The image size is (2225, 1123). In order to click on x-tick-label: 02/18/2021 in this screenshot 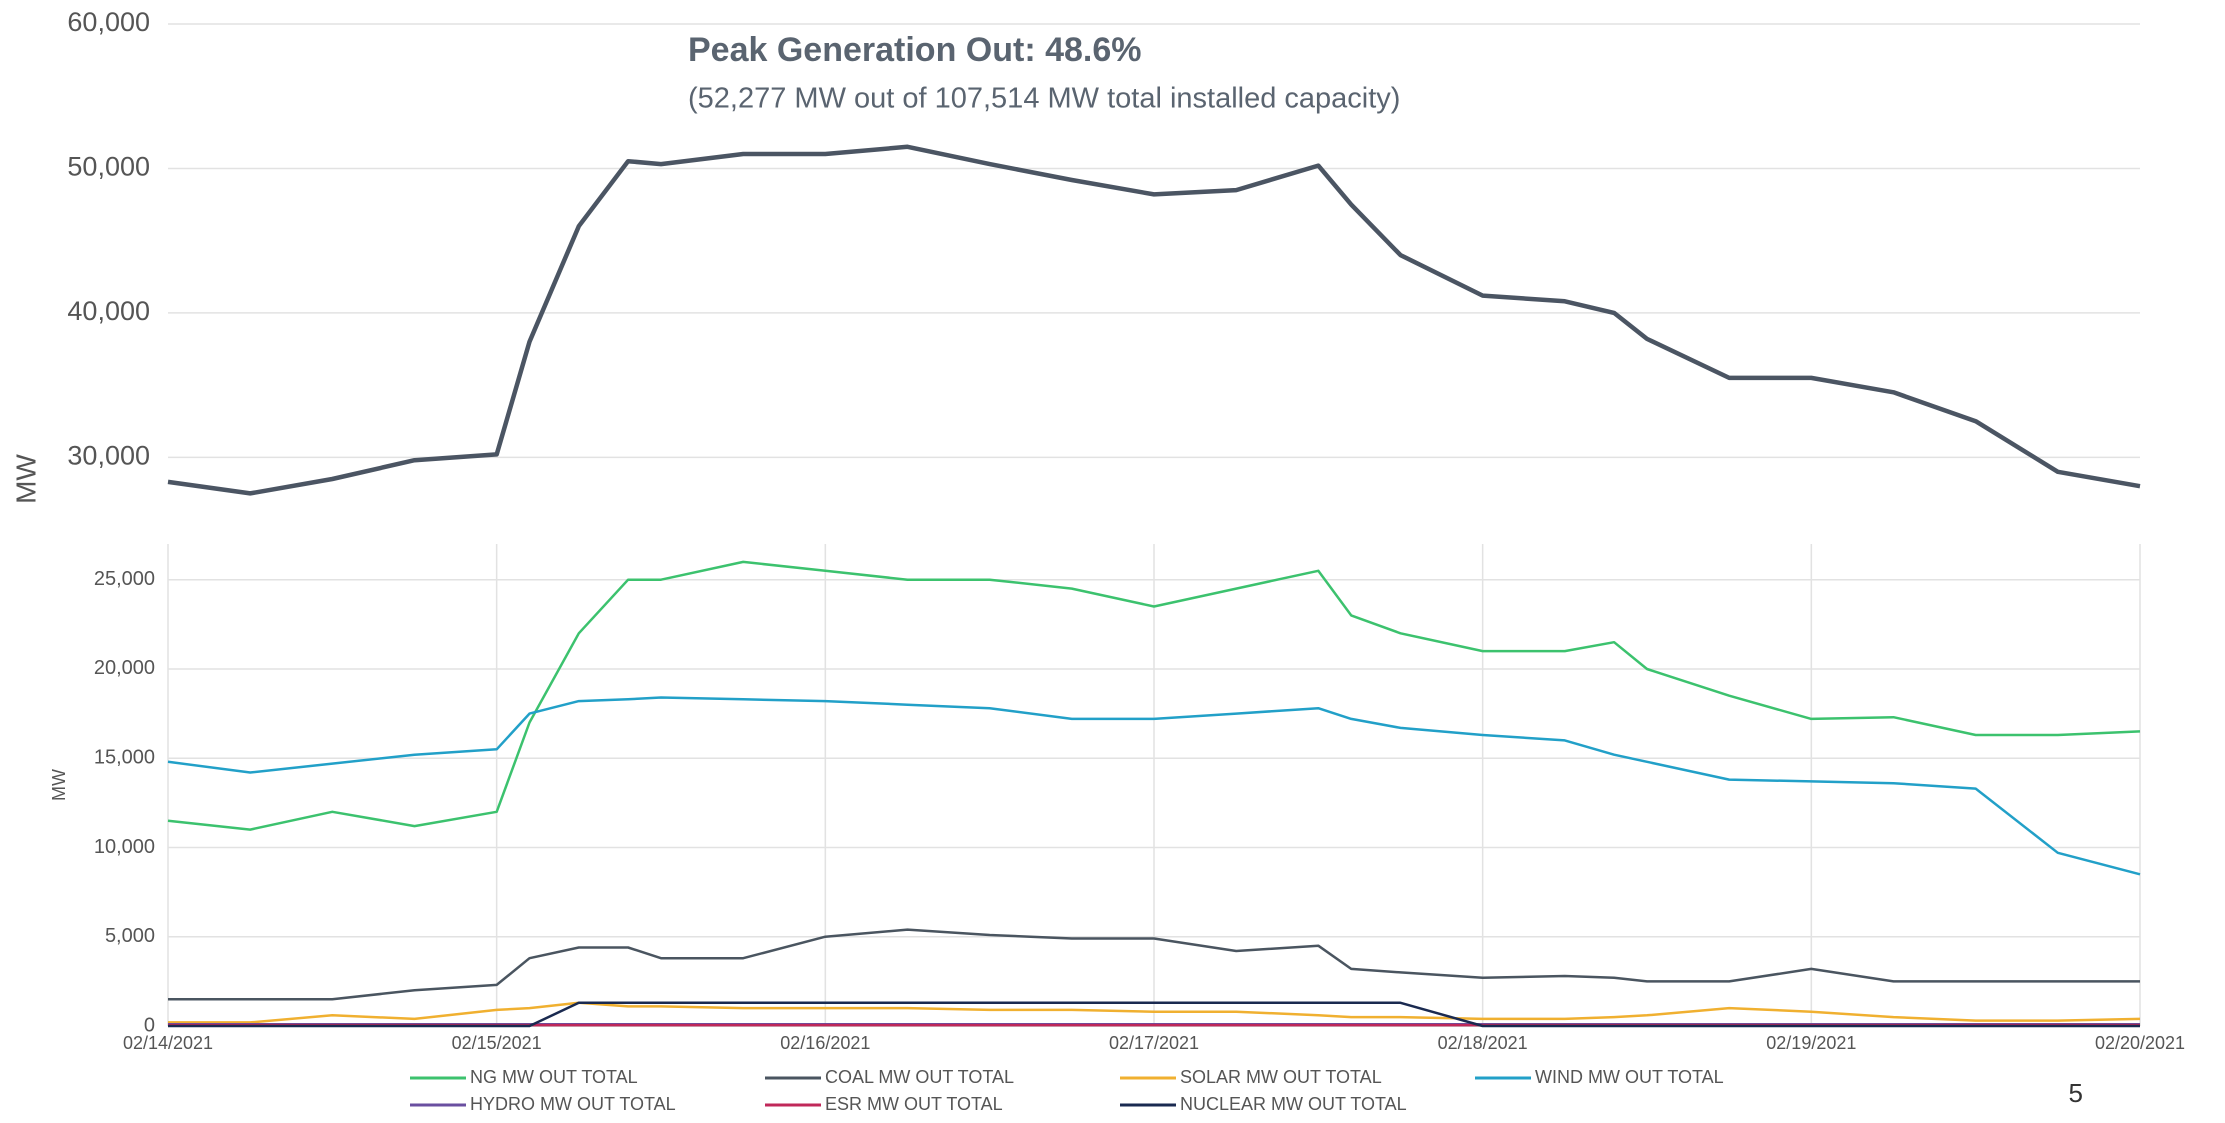, I will do `click(1483, 1043)`.